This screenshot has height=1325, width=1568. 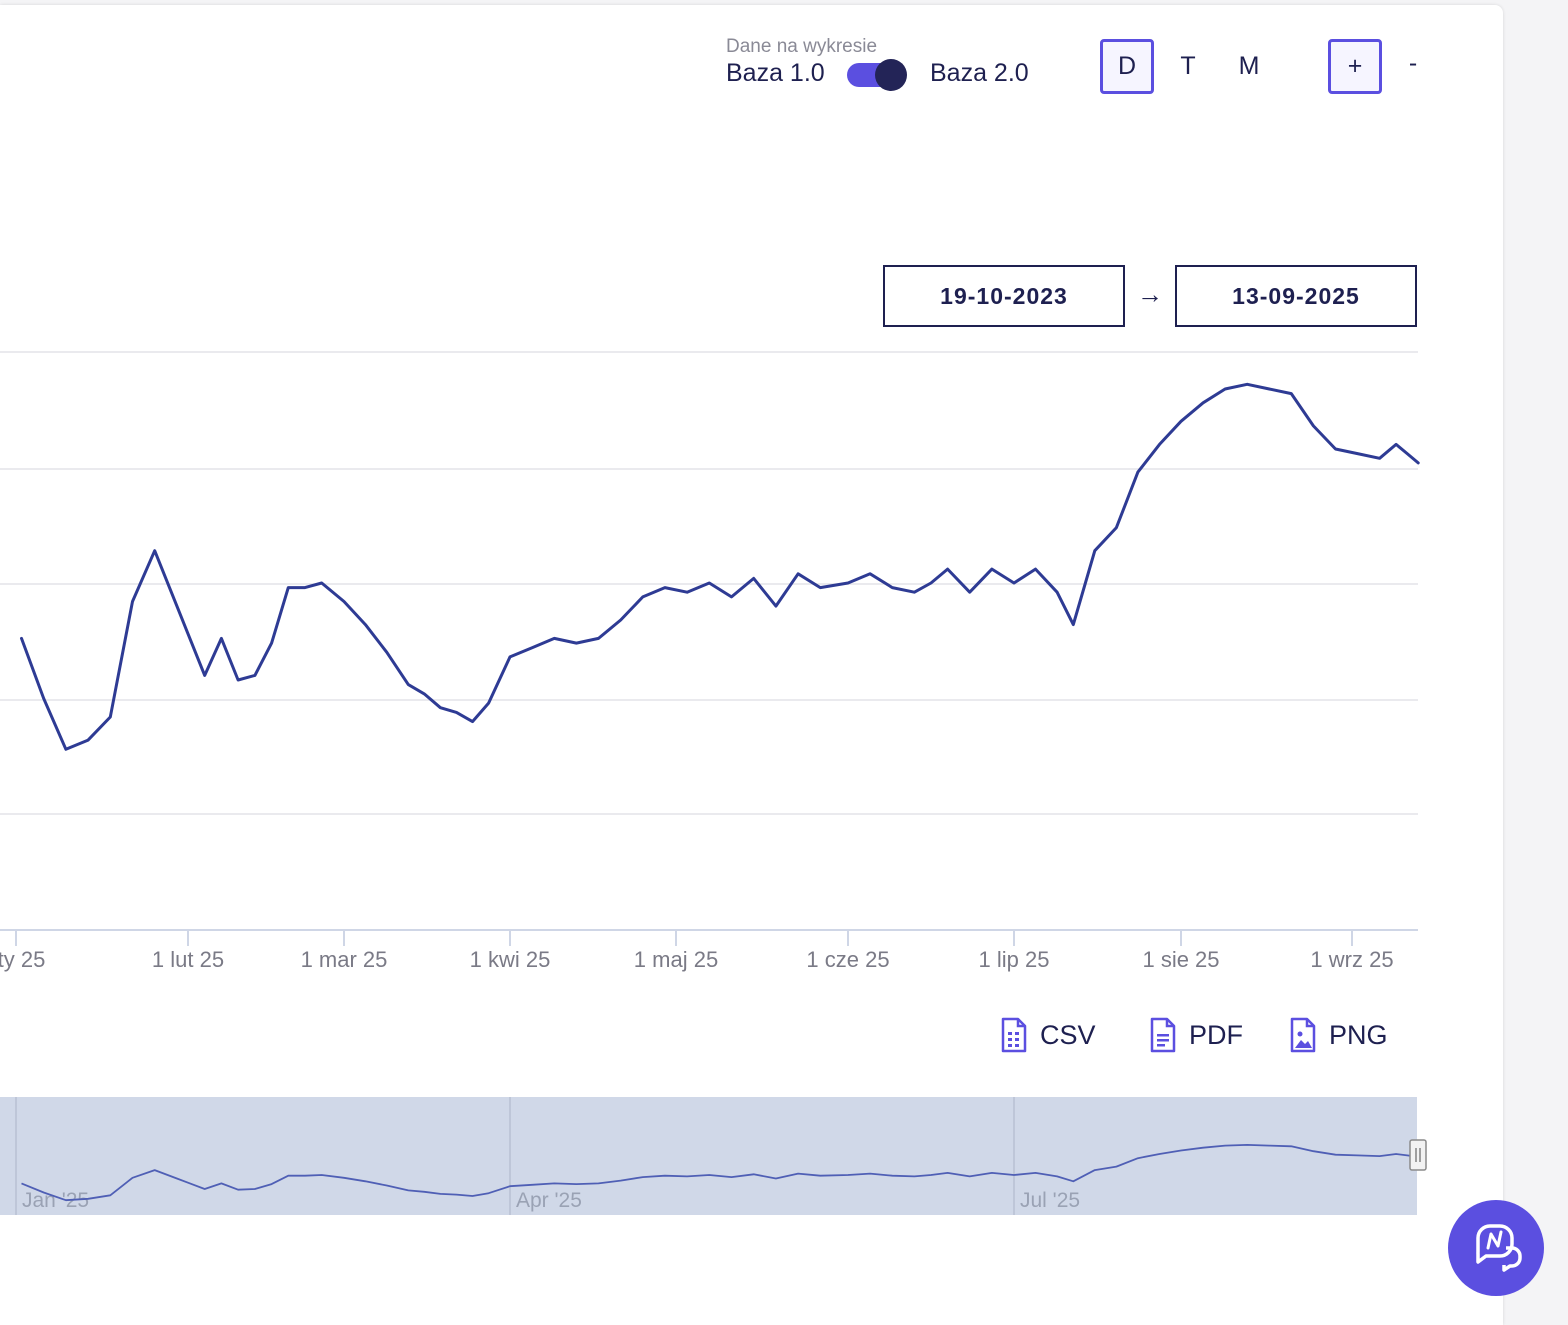 I want to click on baza-1-label: Baza 1.0, so click(x=775, y=73).